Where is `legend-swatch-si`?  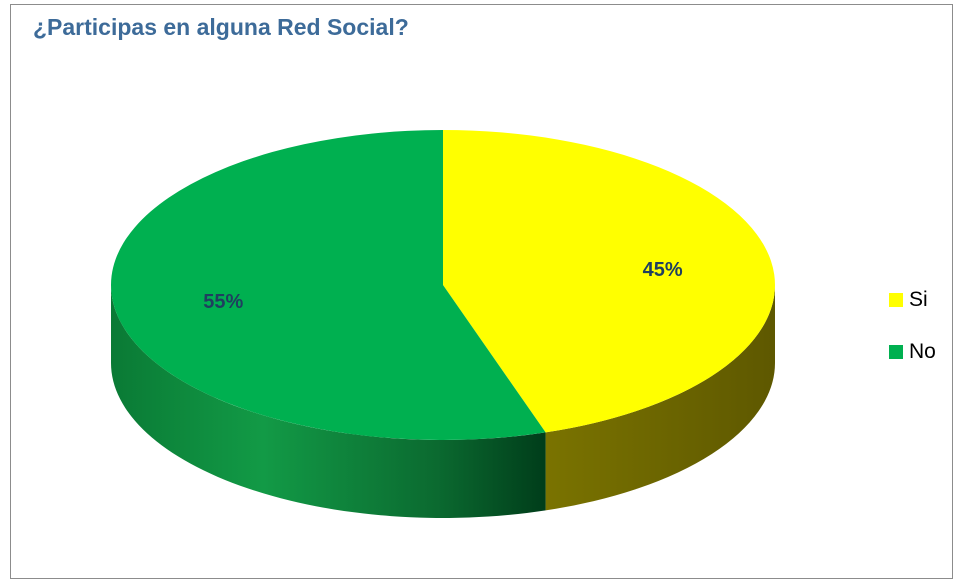
legend-swatch-si is located at coordinates (896, 300).